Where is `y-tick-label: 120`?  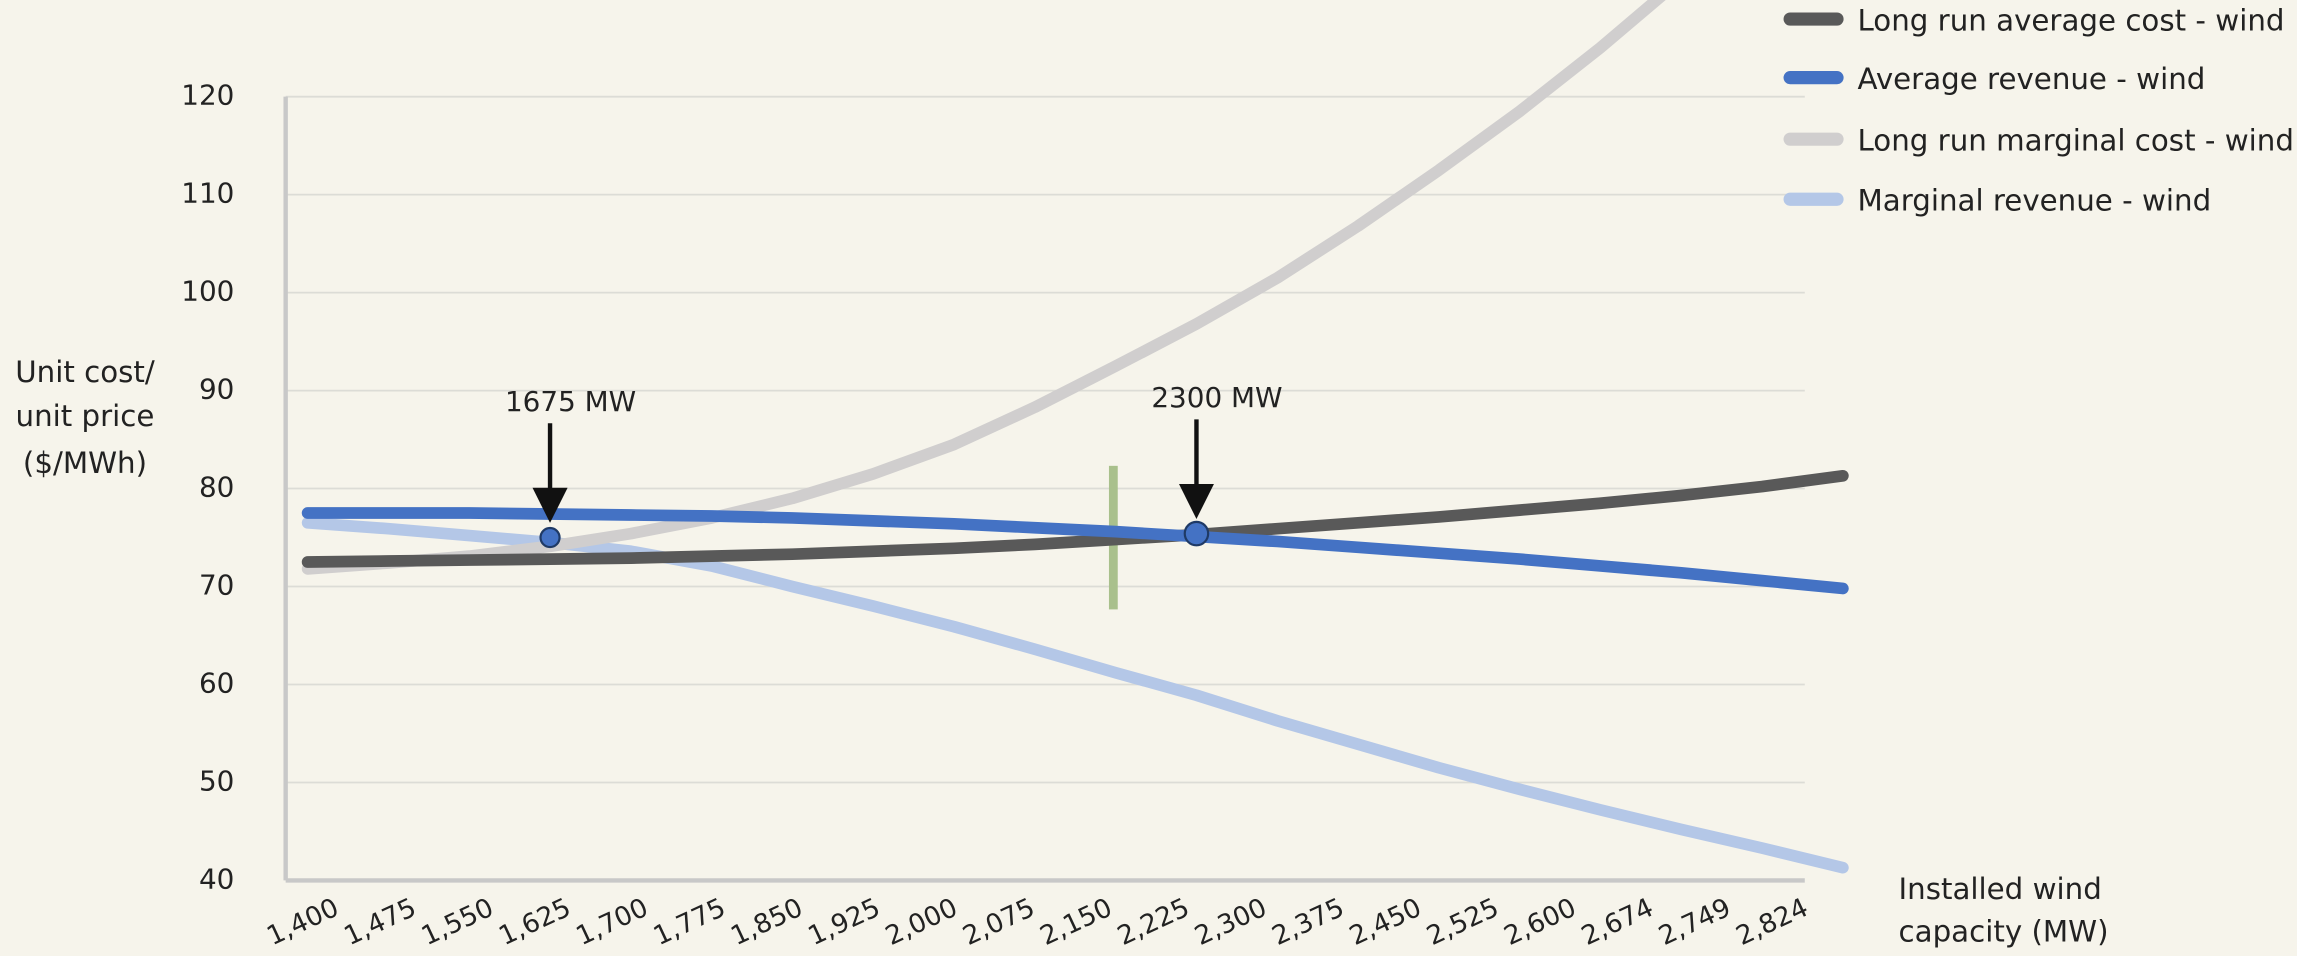 y-tick-label: 120 is located at coordinates (207, 95).